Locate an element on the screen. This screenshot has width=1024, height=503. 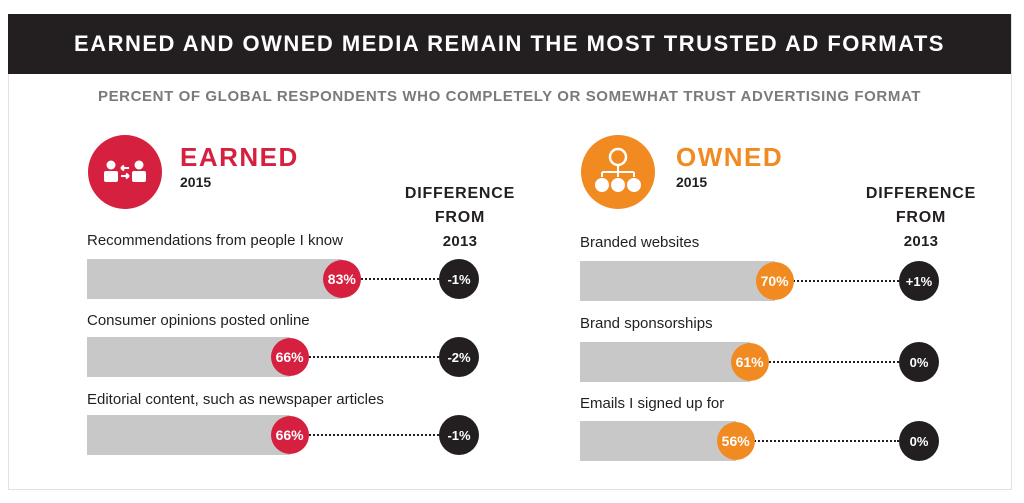
bar-value-label: 70% is located at coordinates (774, 281).